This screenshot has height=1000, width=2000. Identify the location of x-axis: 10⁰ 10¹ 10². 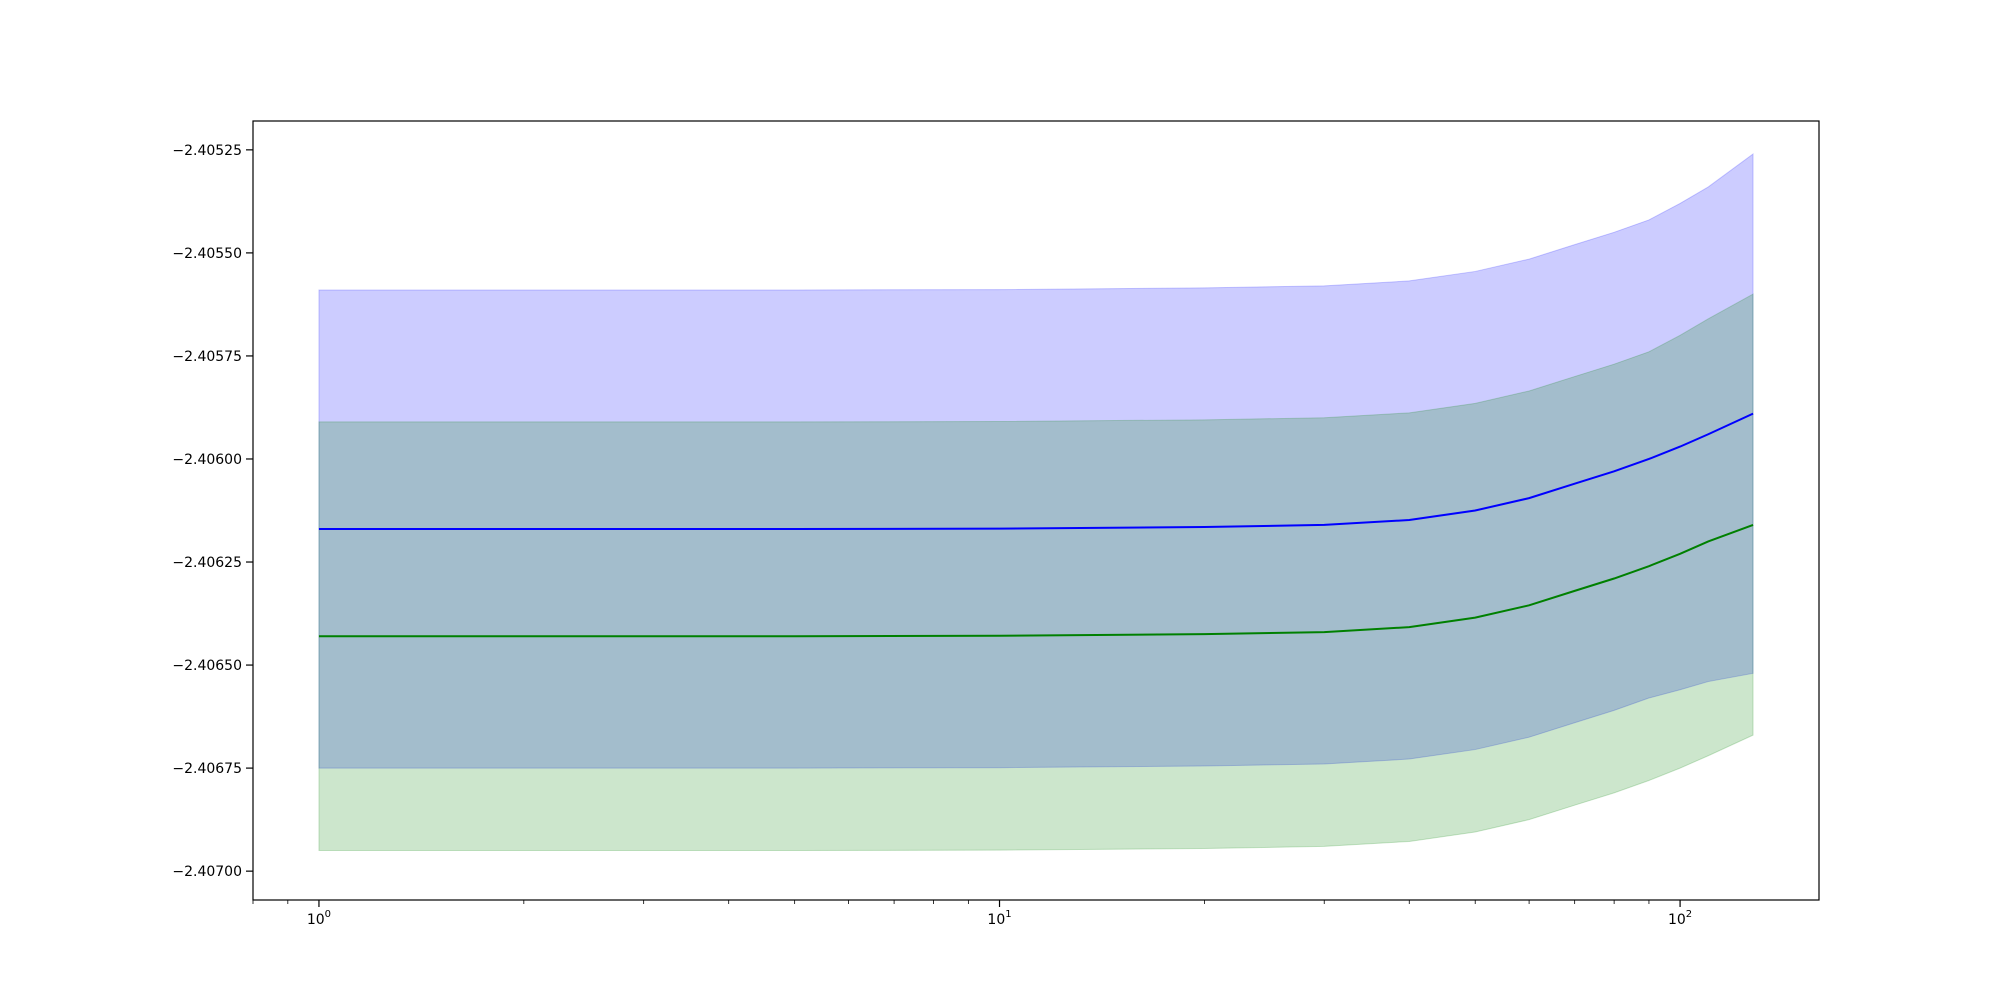
(972, 914).